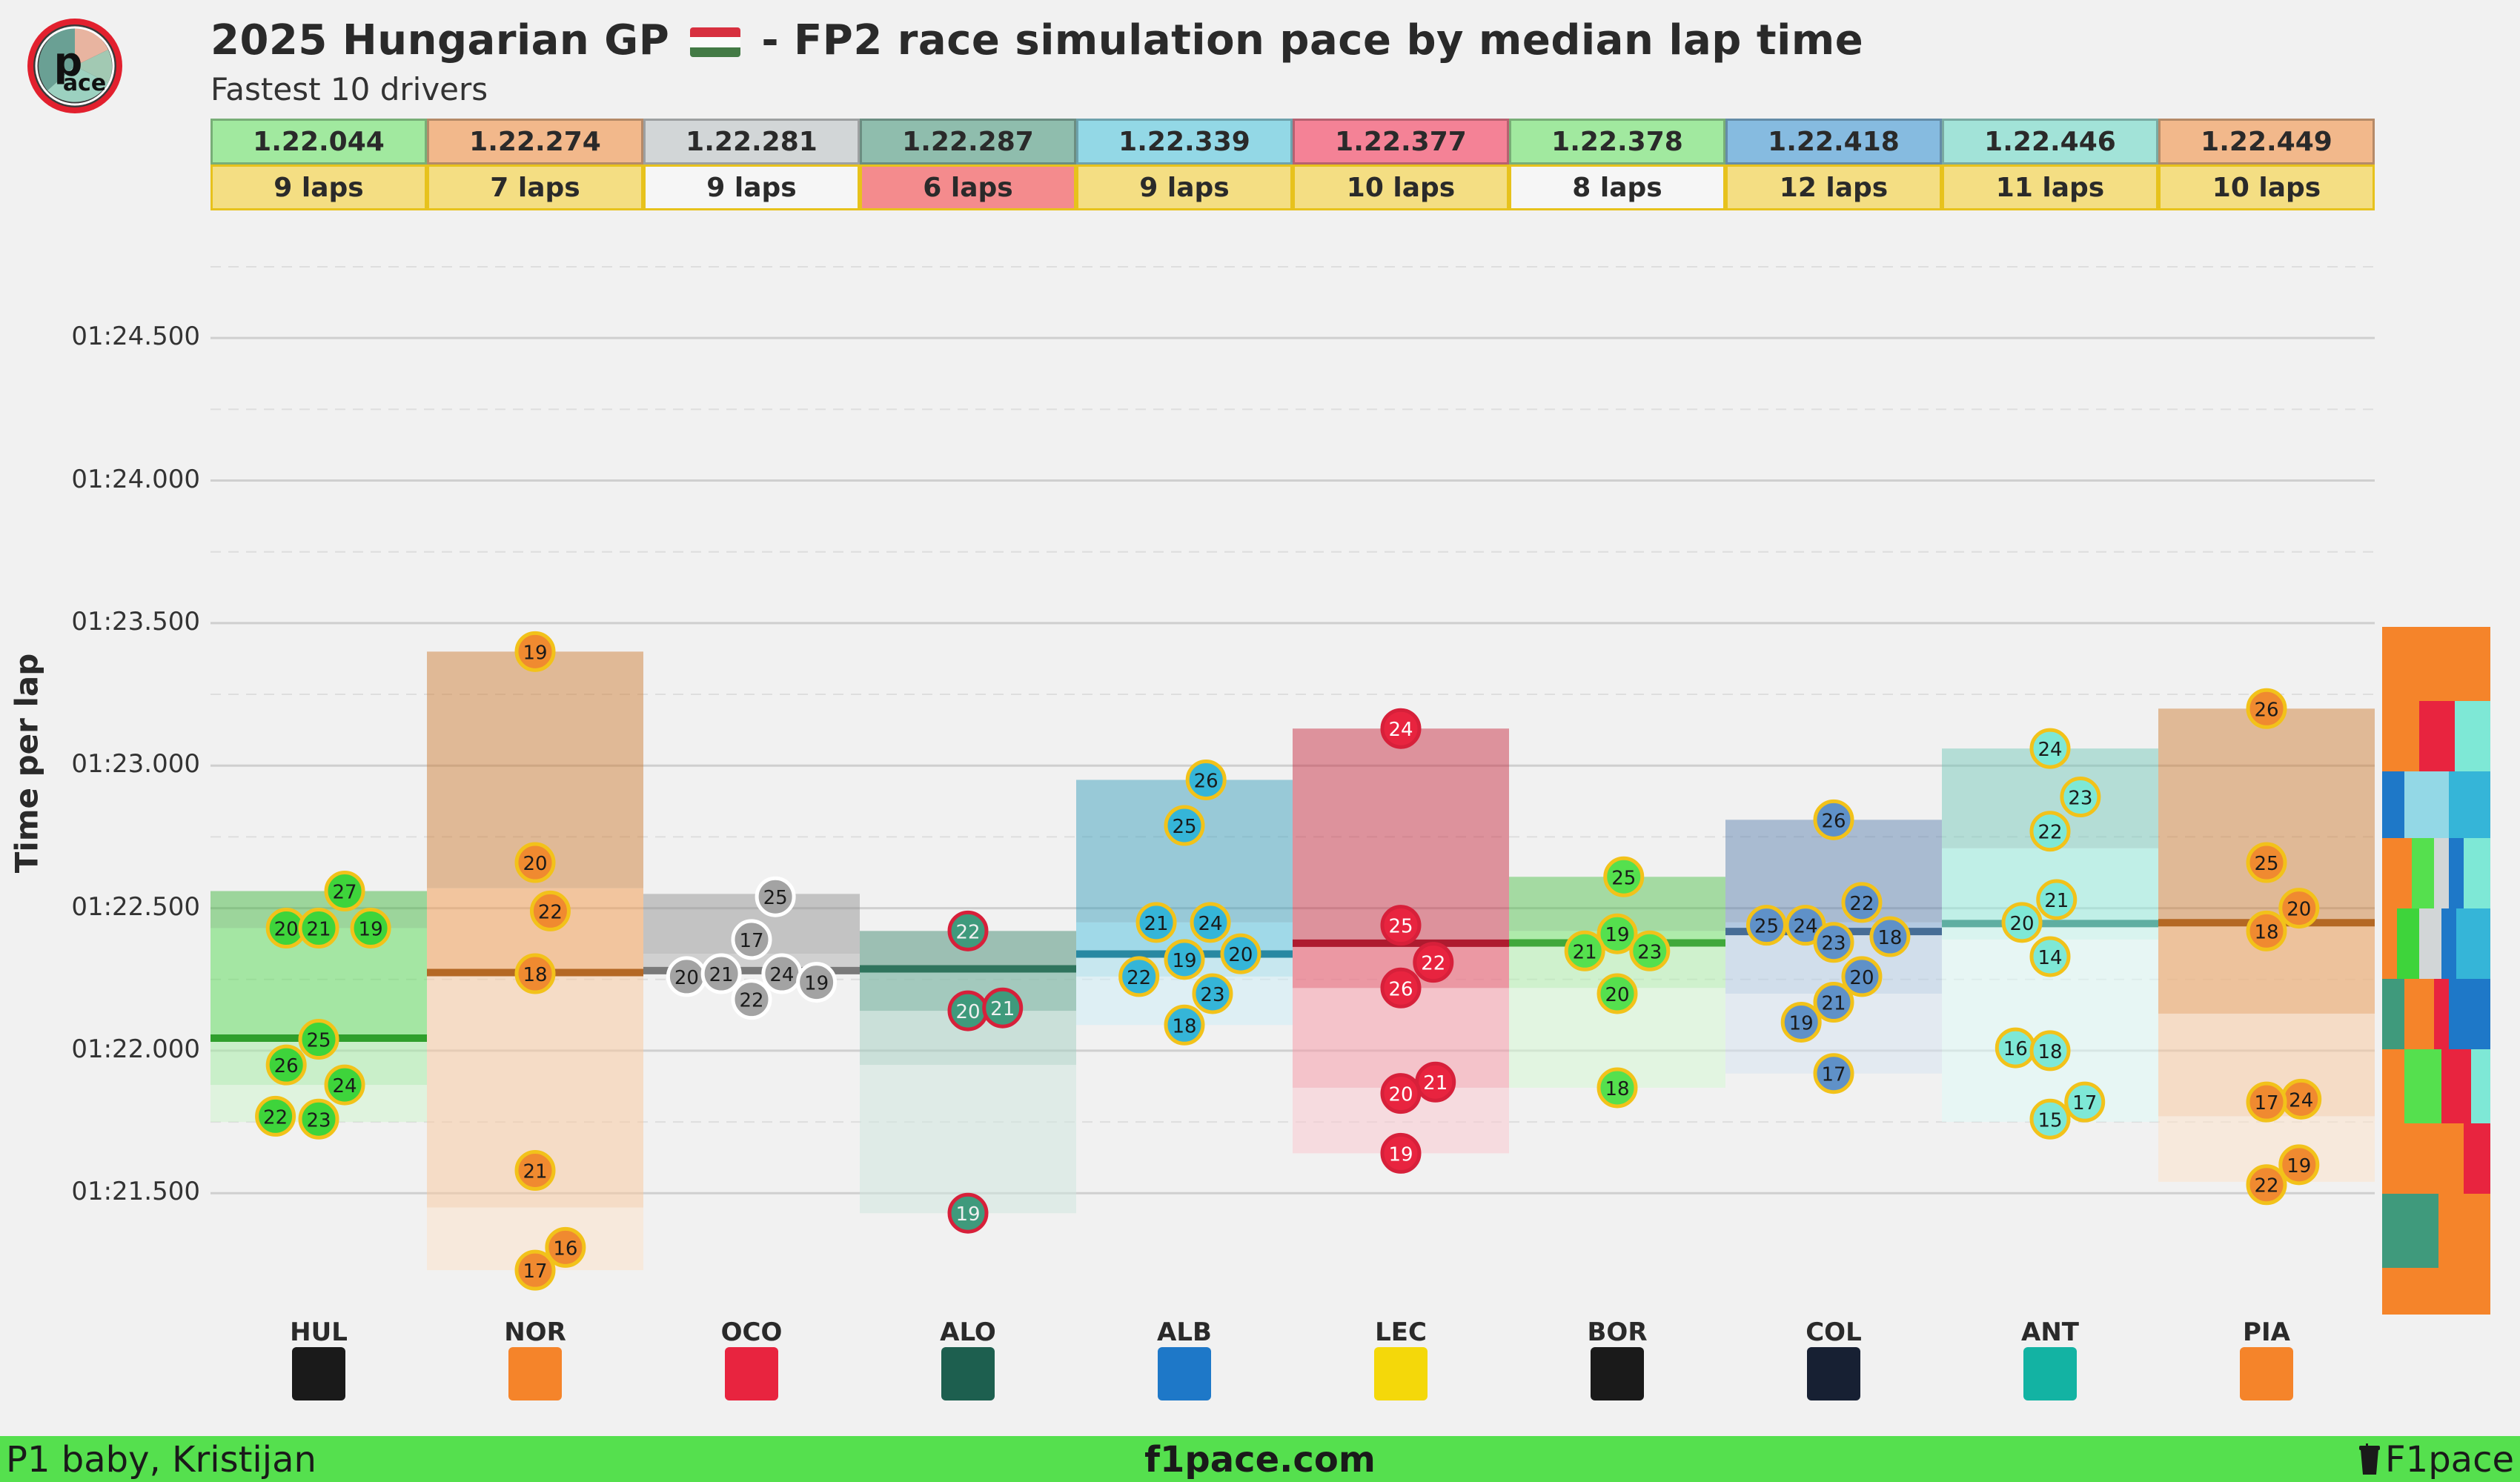 This screenshot has height=1482, width=2520. I want to click on median-time-cell: 1.22.274, so click(535, 142).